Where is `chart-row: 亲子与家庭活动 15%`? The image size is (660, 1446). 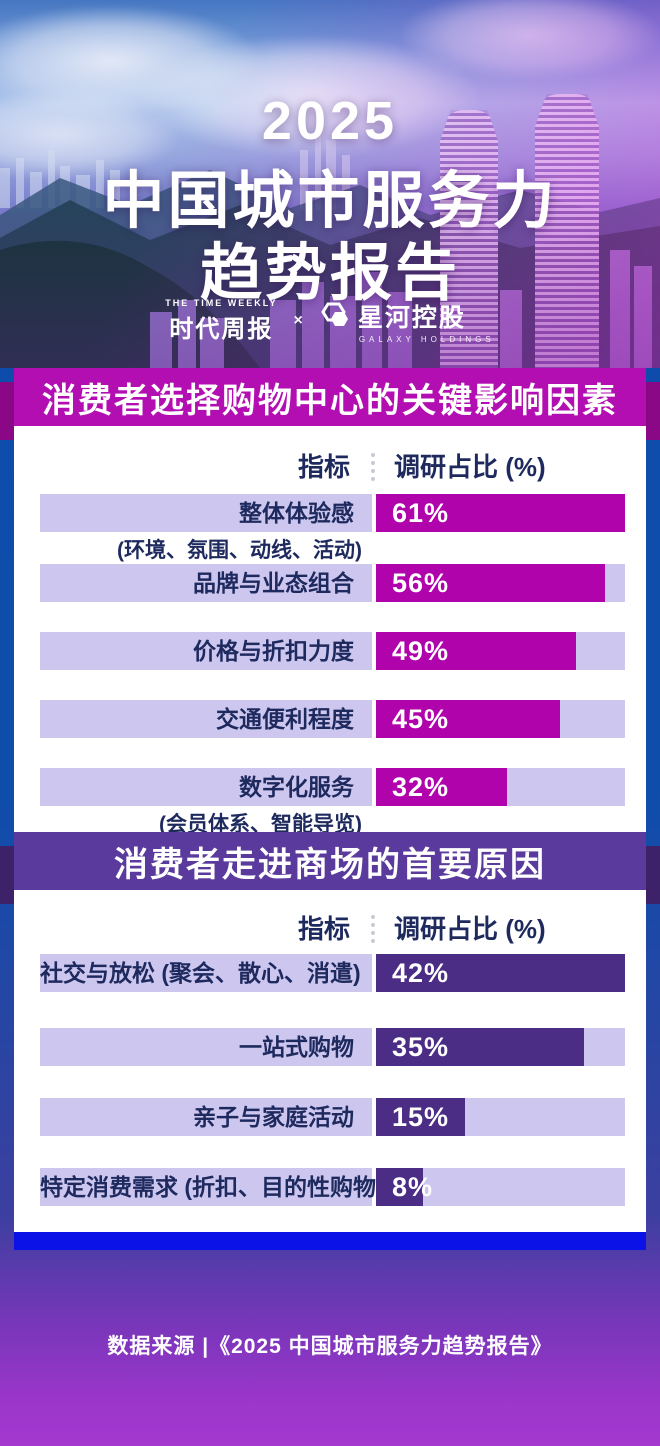 chart-row: 亲子与家庭活动 15% is located at coordinates (332, 1117).